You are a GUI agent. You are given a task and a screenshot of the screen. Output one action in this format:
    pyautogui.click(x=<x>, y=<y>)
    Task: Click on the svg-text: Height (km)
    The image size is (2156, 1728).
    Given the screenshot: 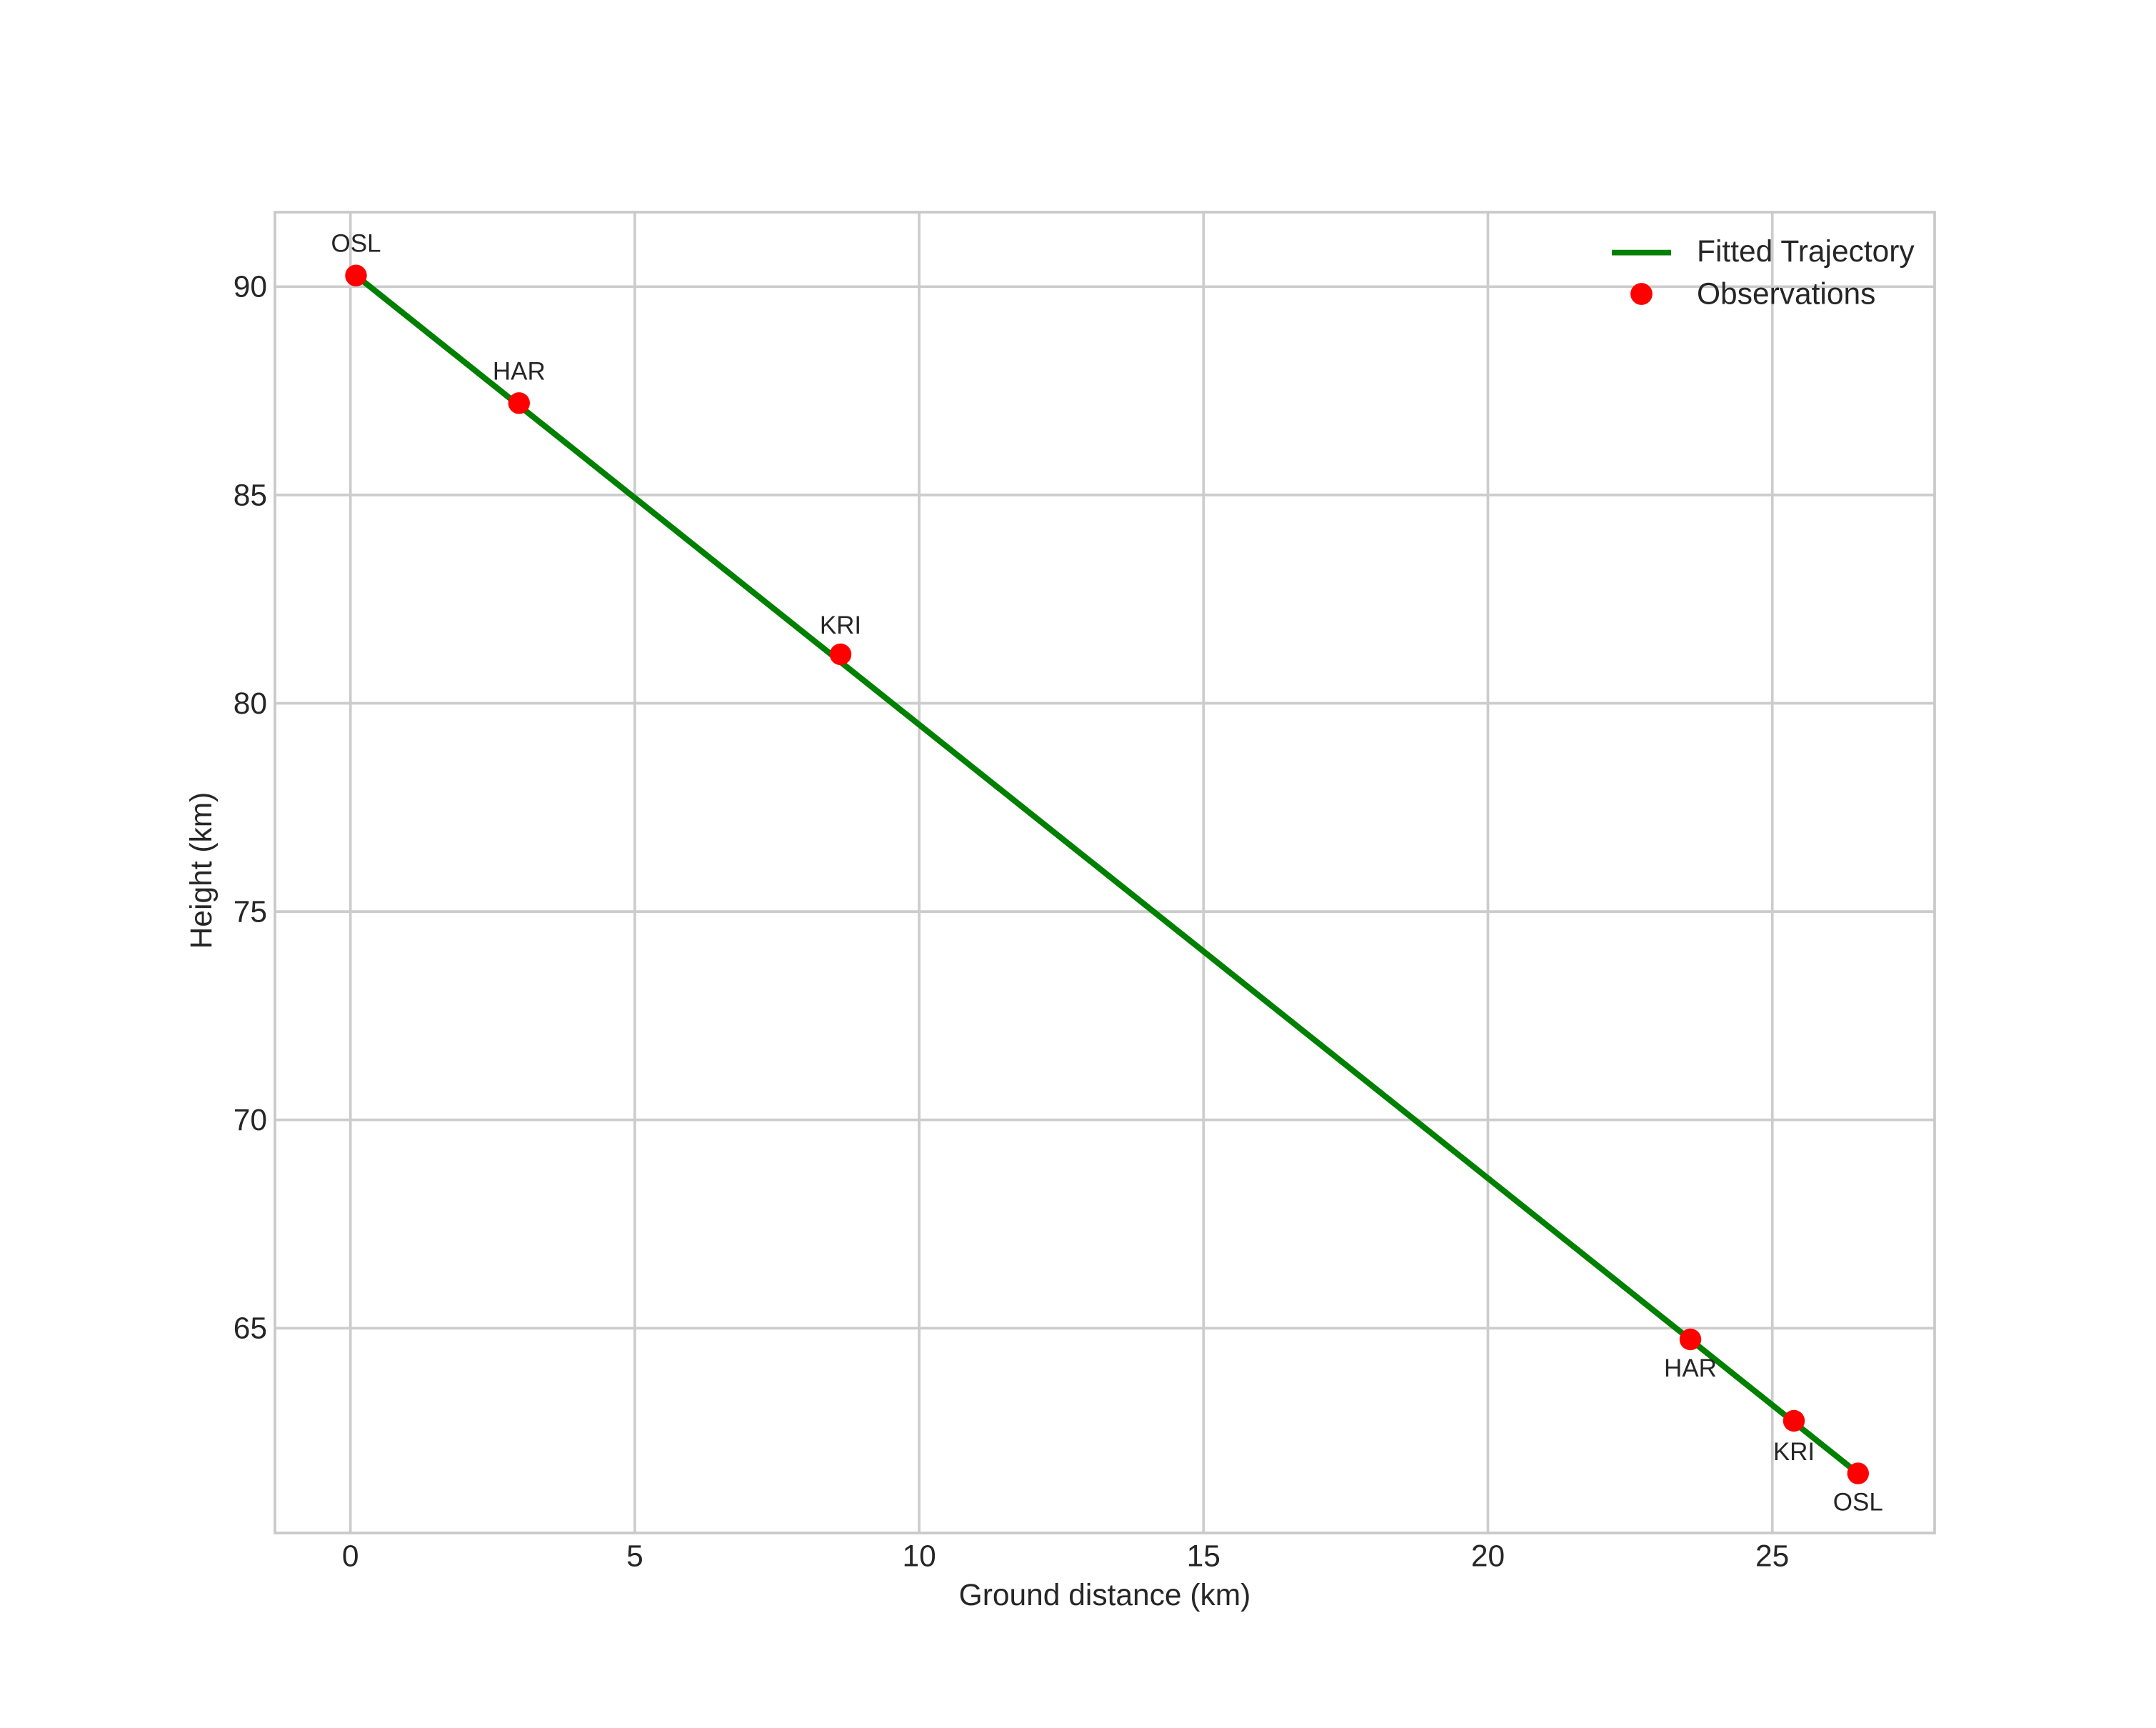 What is the action you would take?
    pyautogui.click(x=202, y=870)
    